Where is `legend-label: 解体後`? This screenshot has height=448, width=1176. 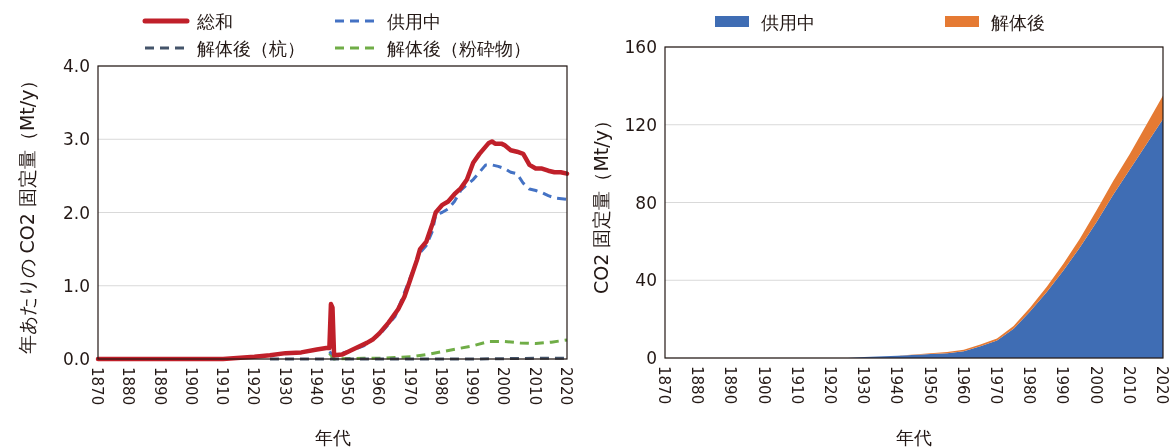
legend-label: 解体後 is located at coordinates (1018, 22).